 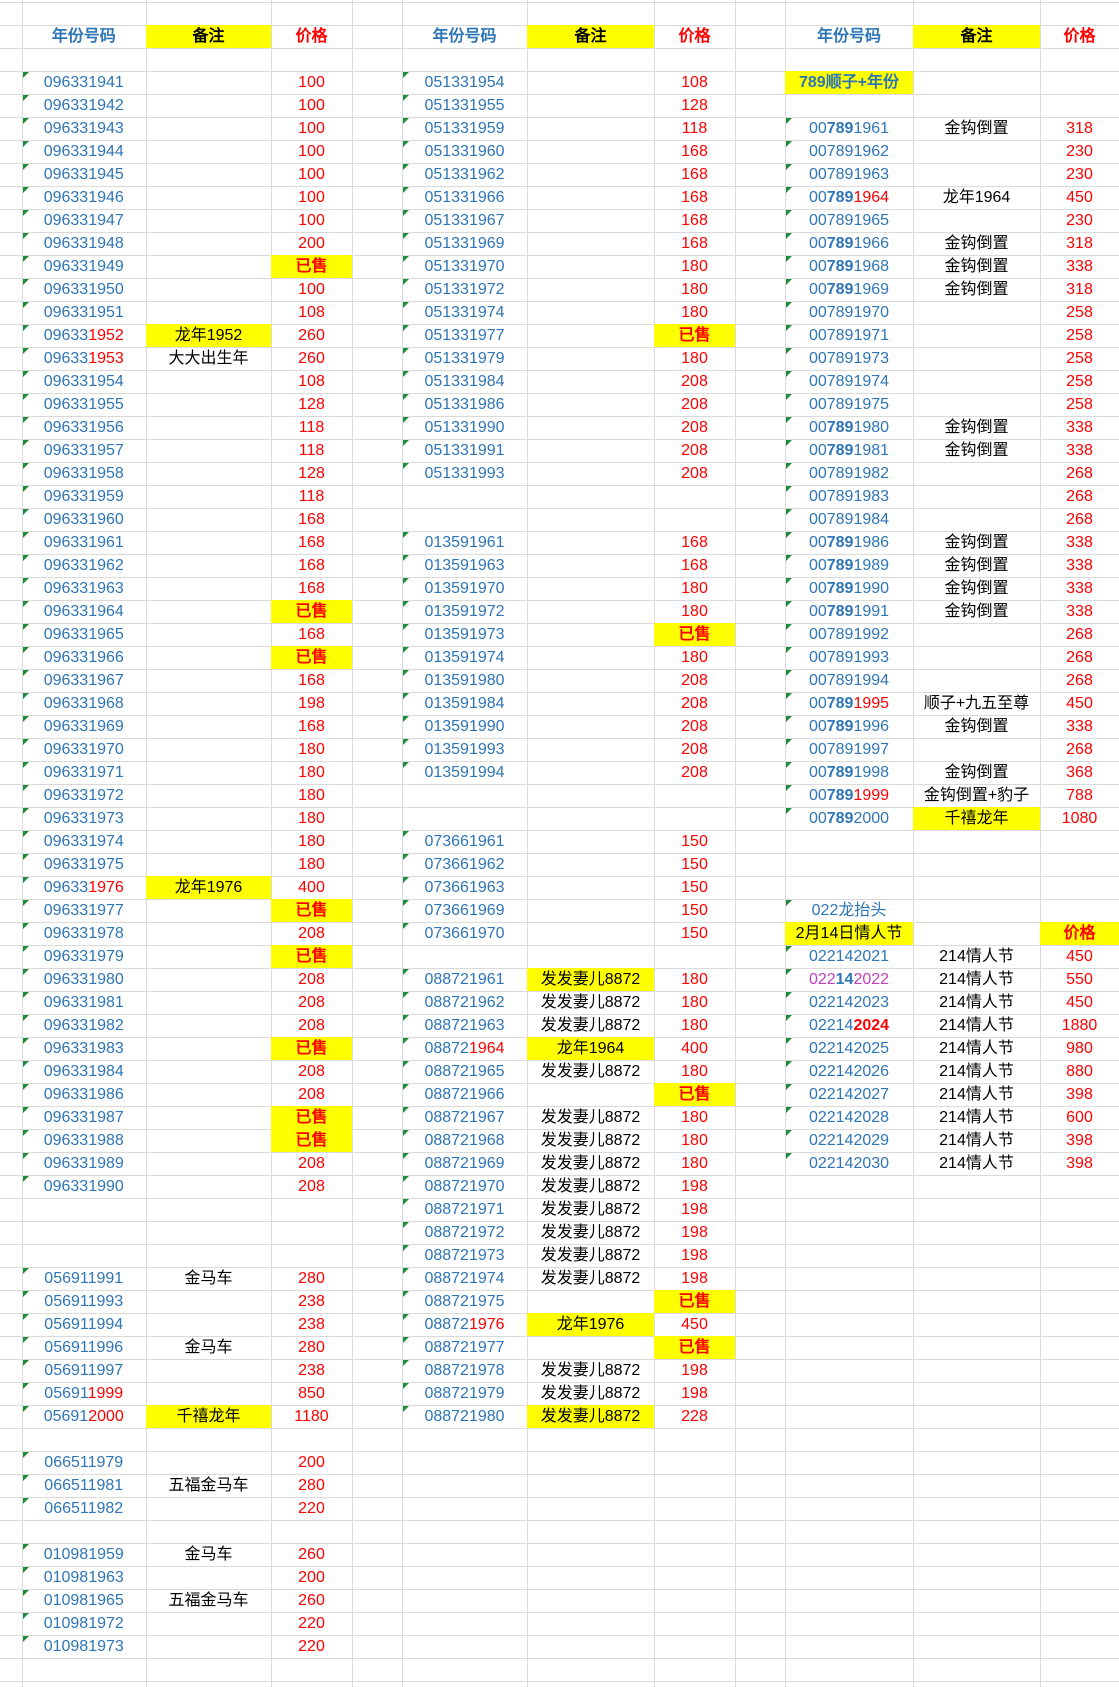 I want to click on number-cell: 096331974, so click(x=83, y=841).